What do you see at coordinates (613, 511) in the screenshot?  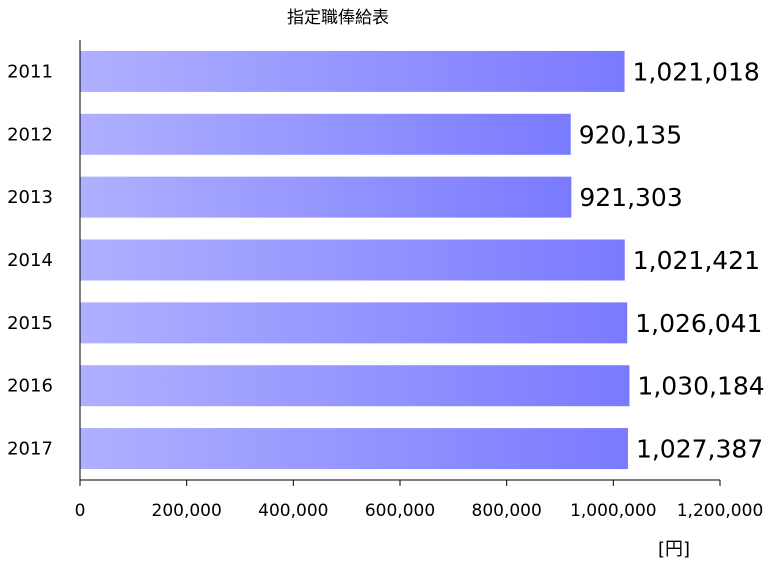 I see `x-tick-label: 1,000,000` at bounding box center [613, 511].